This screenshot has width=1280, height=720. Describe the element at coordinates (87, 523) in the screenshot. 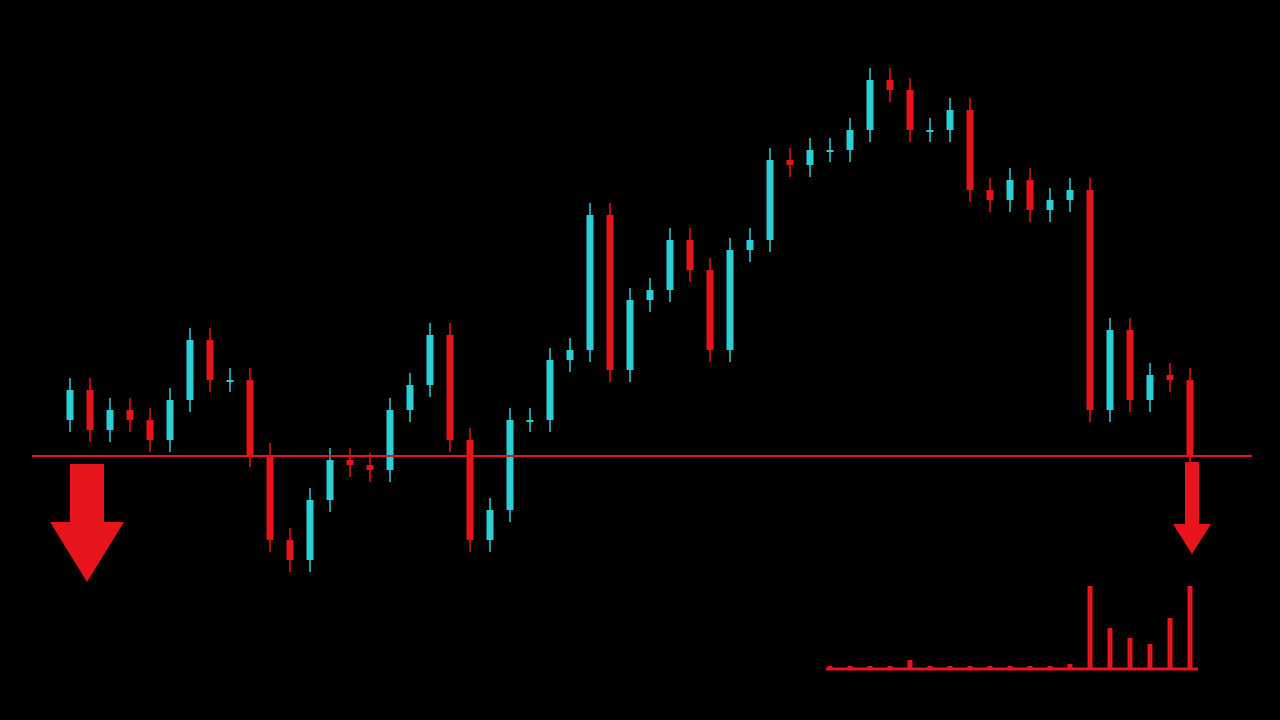

I see `down-arrow-left` at that location.